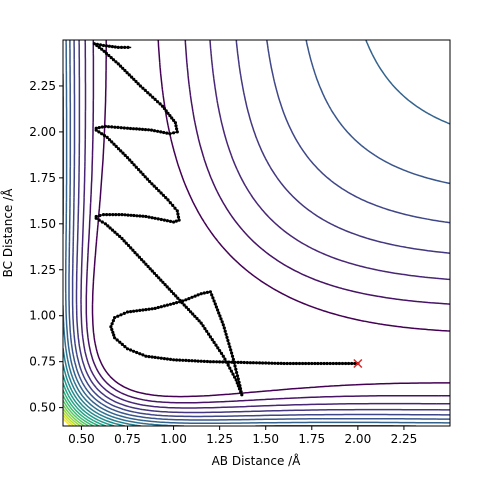 The image size is (500, 480). What do you see at coordinates (42, 270) in the screenshot?
I see `y-tick-label: 1.25` at bounding box center [42, 270].